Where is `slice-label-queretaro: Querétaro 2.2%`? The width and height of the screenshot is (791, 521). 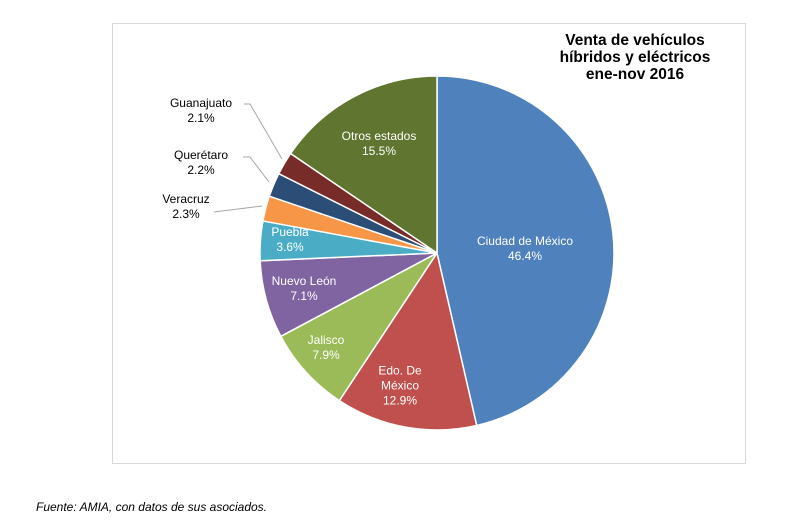
slice-label-queretaro: Querétaro 2.2% is located at coordinates (201, 162).